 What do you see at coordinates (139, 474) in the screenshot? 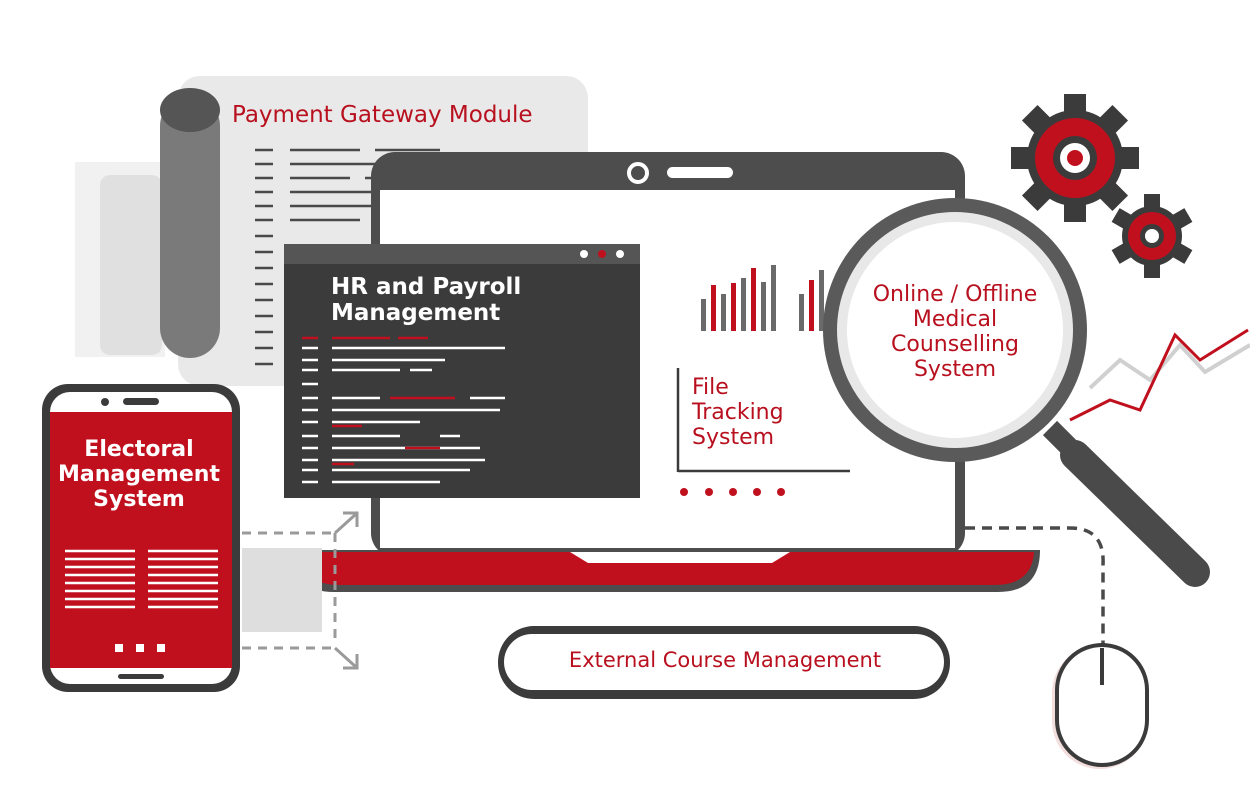
I see `electoral-management-label: Electoral Management System` at bounding box center [139, 474].